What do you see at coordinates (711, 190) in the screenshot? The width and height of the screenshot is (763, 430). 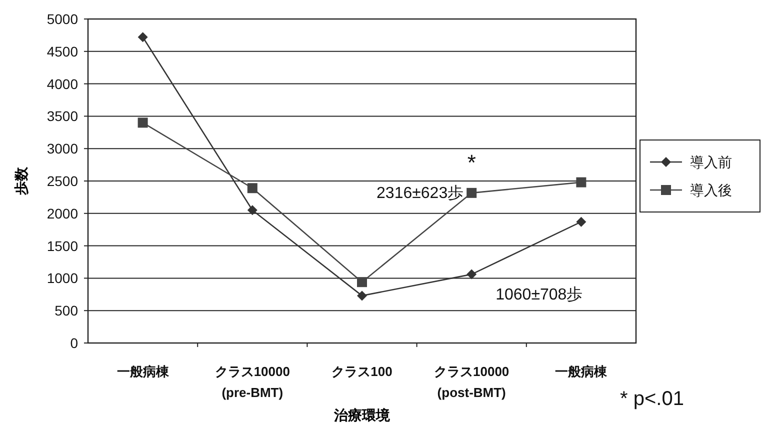 I see `legend-label: 導入後` at bounding box center [711, 190].